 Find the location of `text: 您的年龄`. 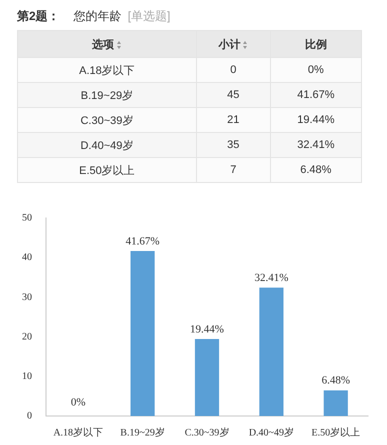

text: 您的年龄 is located at coordinates (98, 16).